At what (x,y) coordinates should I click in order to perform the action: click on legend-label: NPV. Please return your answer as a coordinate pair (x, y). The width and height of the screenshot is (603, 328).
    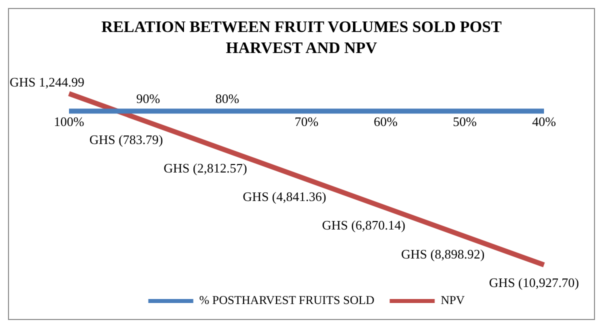
    Looking at the image, I should click on (453, 300).